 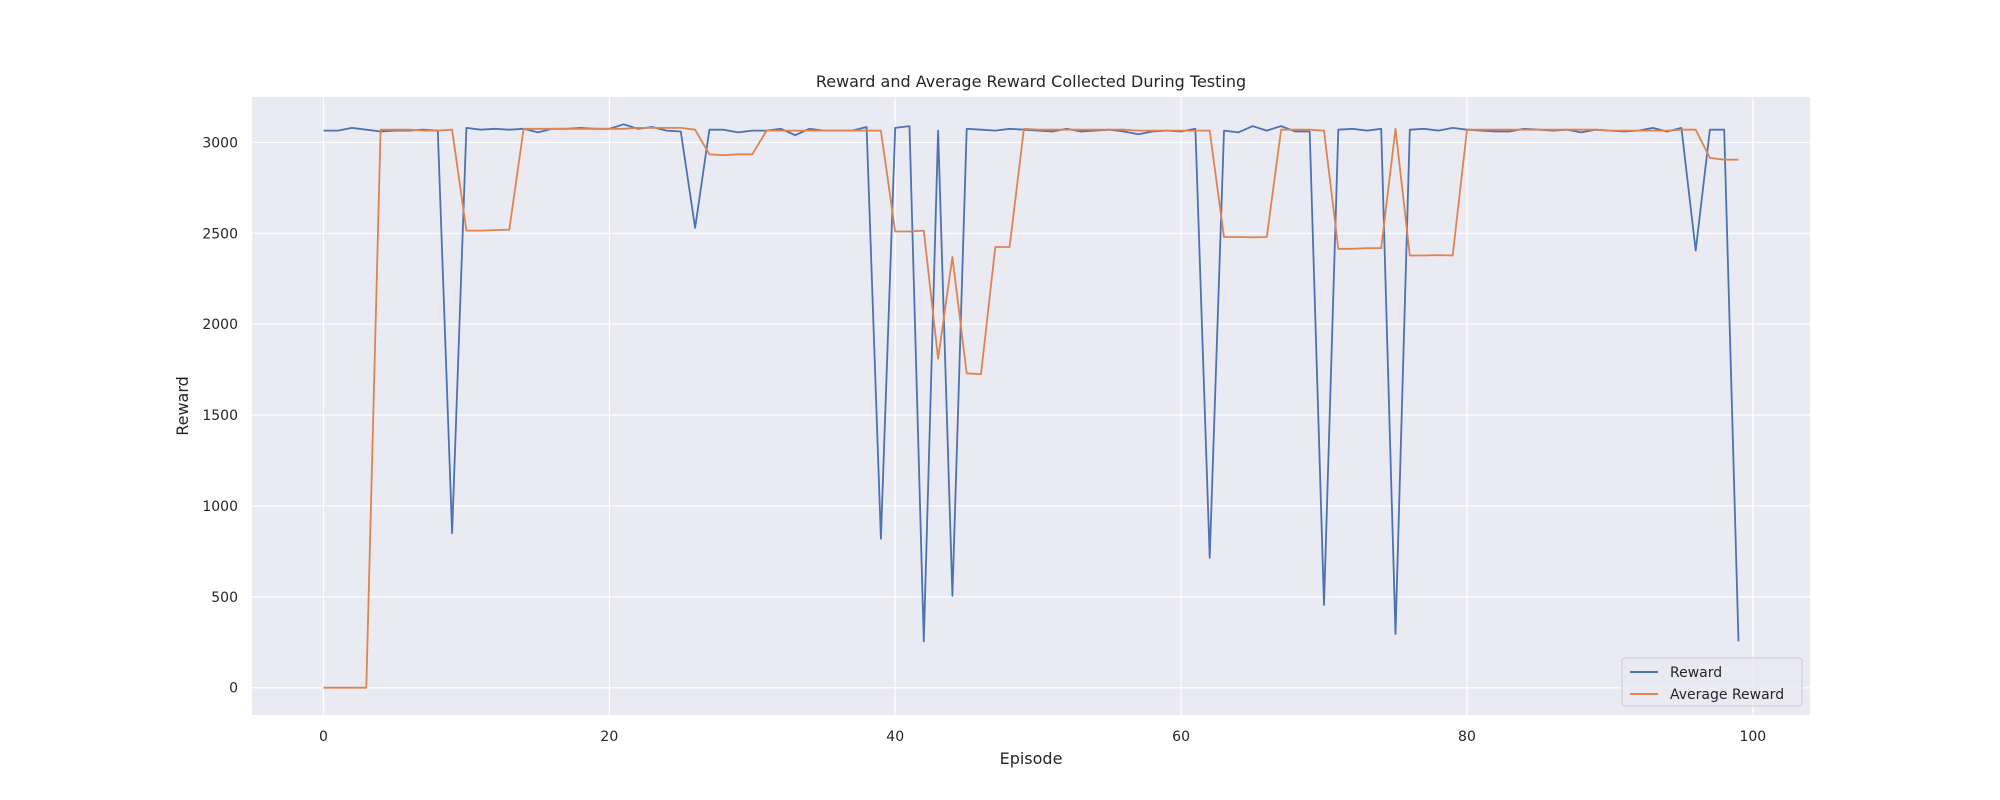 I want to click on legend-box, so click(x=1712, y=682).